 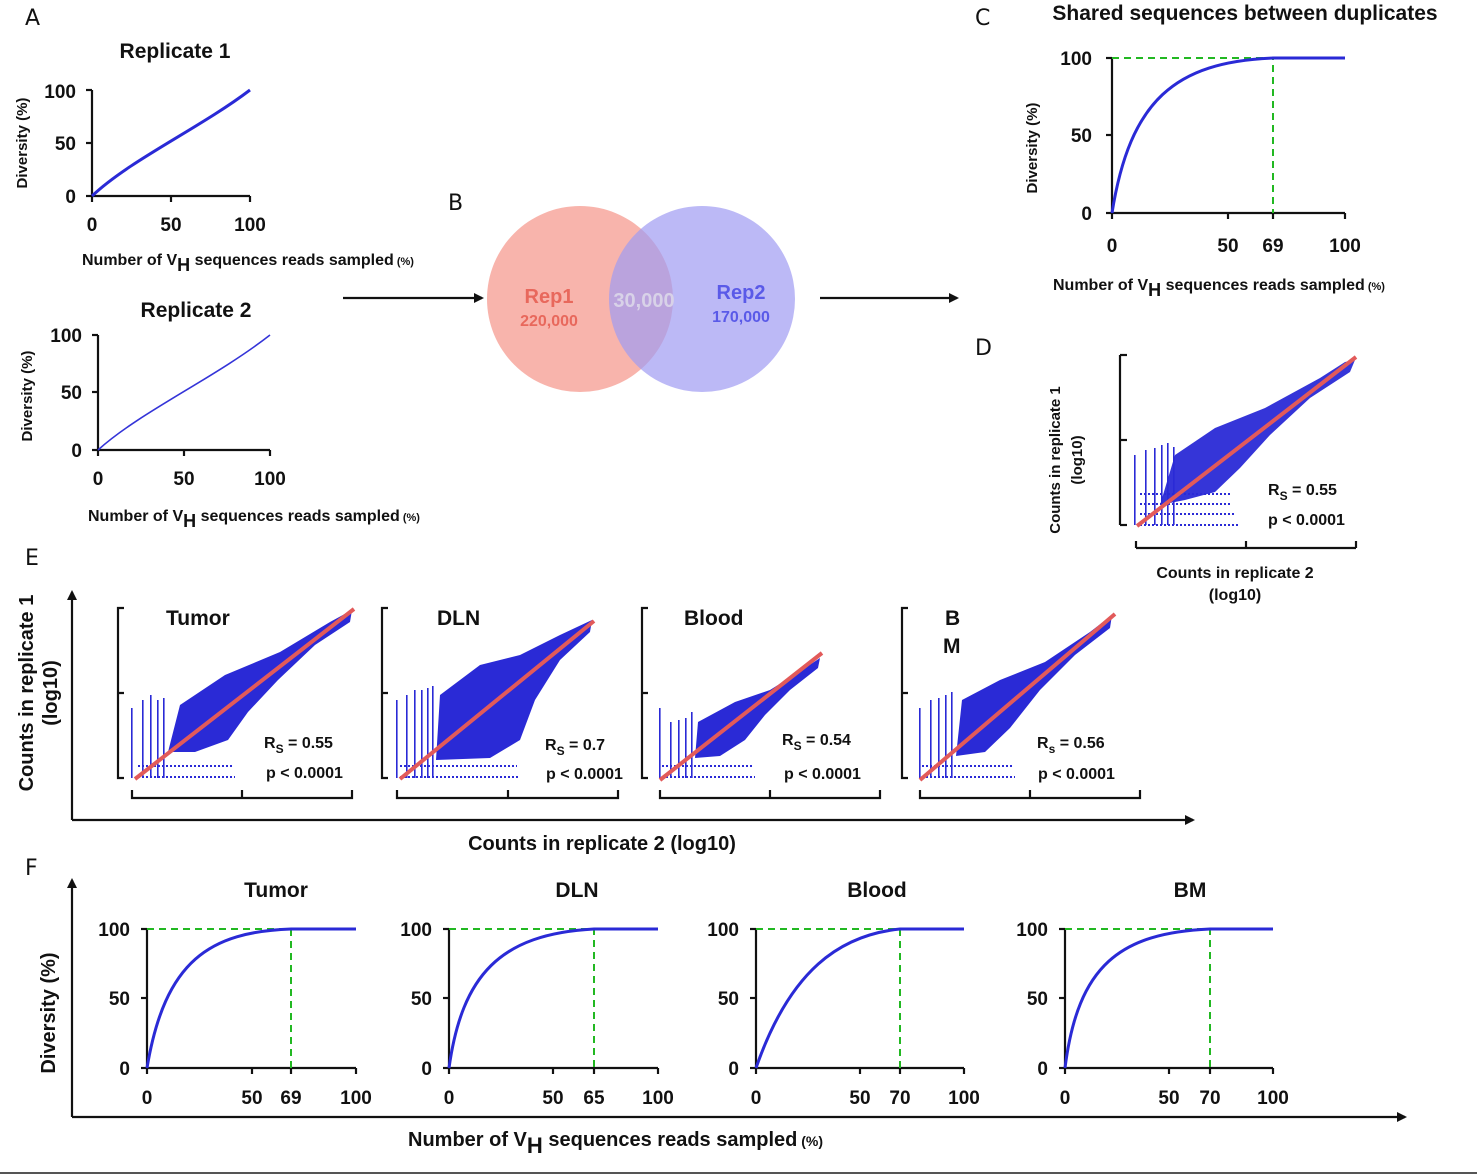 I want to click on e-ylabel-line2: (log10), so click(x=51, y=693).